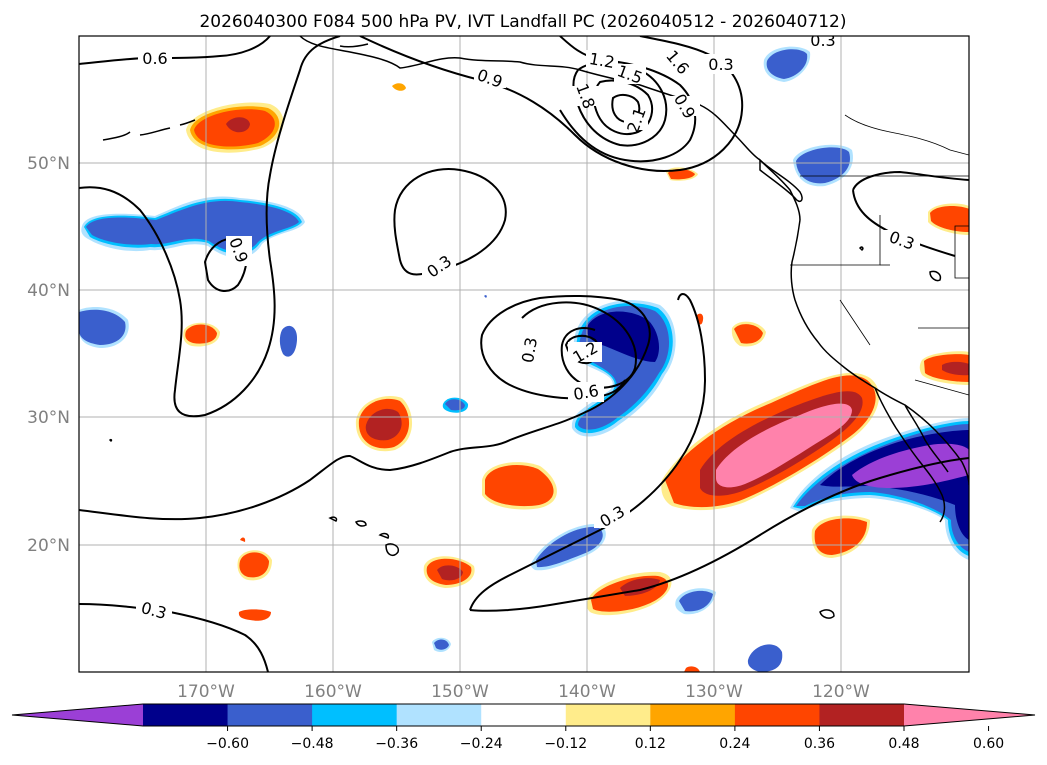 Image resolution: width=1047 pixels, height=765 pixels. Describe the element at coordinates (48, 546) in the screenshot. I see `lat-label-20n: 20°N` at that location.